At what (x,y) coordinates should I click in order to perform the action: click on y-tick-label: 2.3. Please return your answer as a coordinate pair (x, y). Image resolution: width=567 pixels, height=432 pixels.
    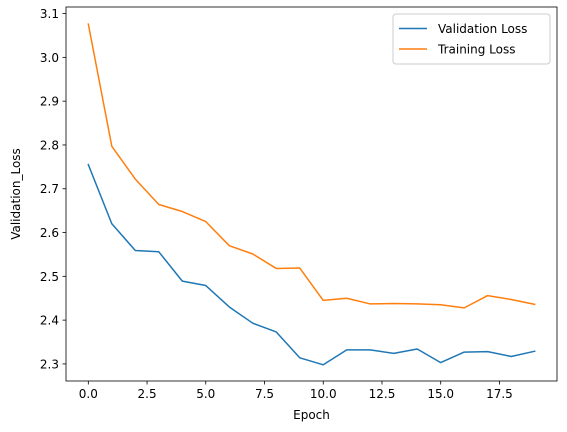
    Looking at the image, I should click on (49, 364).